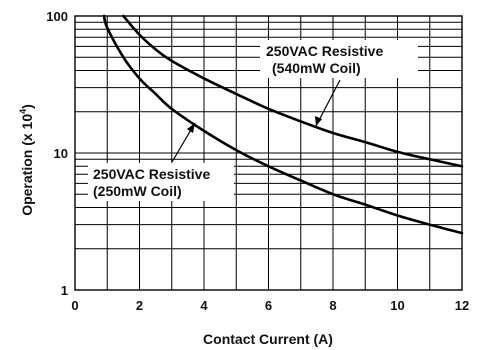  I want to click on annotation-250mw-bg, so click(161, 182).